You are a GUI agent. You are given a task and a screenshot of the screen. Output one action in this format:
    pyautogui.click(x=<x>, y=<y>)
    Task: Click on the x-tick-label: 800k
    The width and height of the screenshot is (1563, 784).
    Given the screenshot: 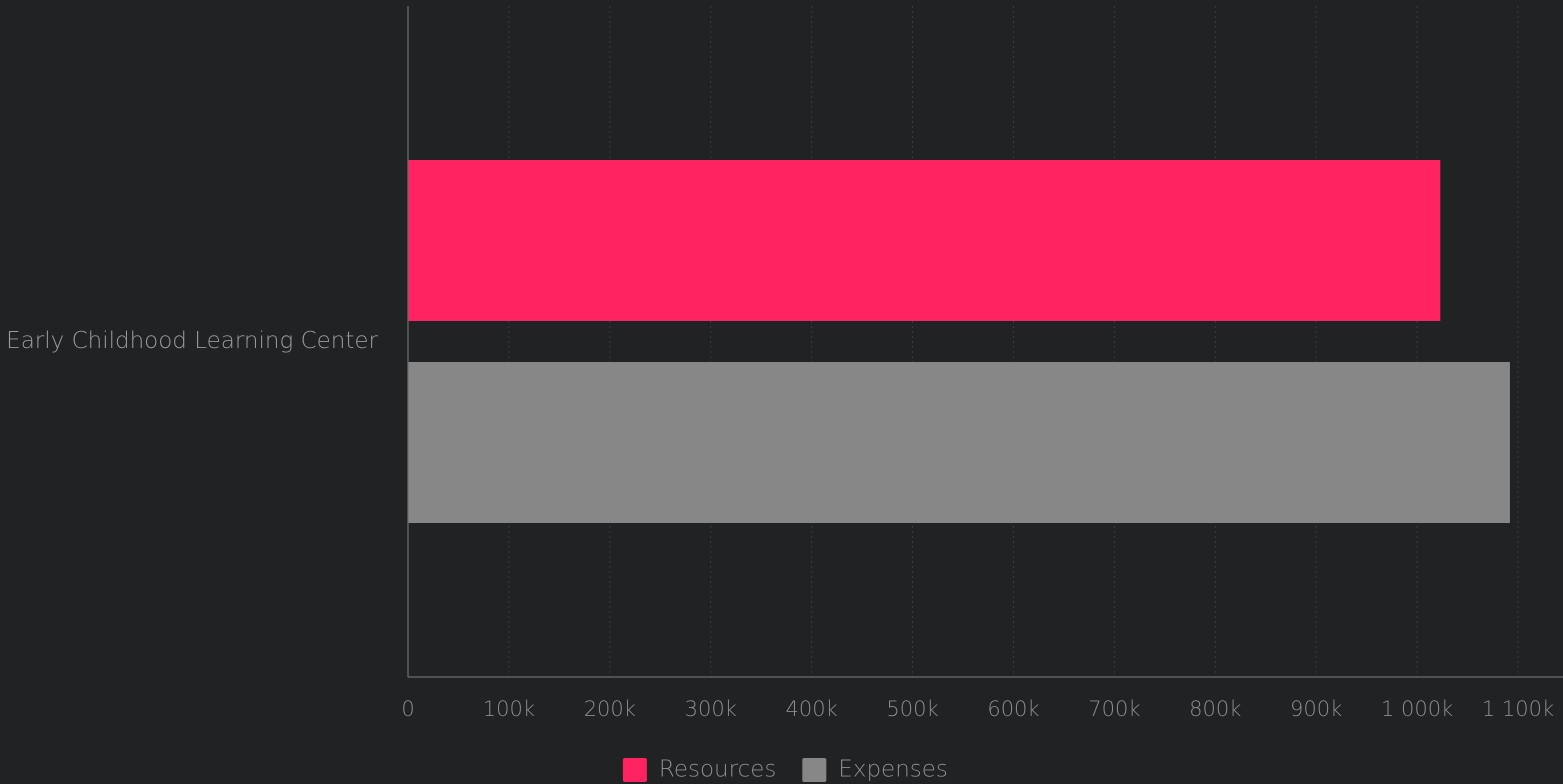 What is the action you would take?
    pyautogui.click(x=1215, y=709)
    